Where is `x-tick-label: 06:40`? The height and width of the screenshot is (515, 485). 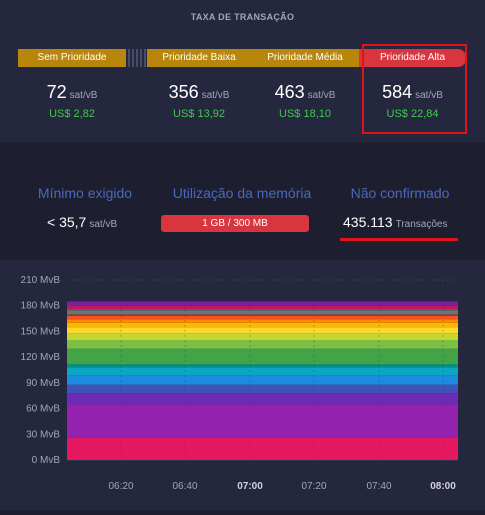
x-tick-label: 06:40 is located at coordinates (184, 486).